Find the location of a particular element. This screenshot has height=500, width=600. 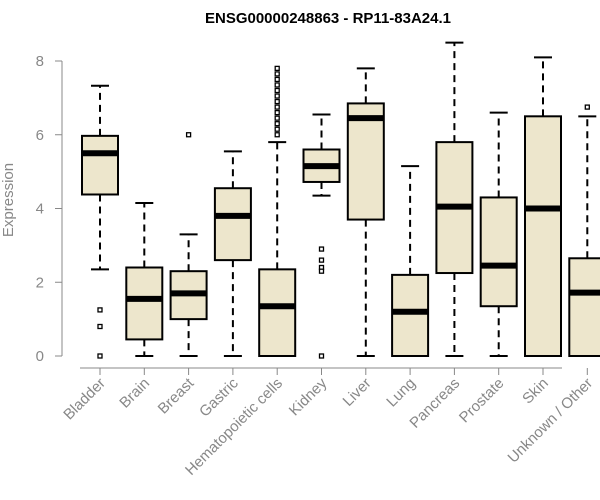

x-tick-label: Unknown / Other is located at coordinates (551, 421).